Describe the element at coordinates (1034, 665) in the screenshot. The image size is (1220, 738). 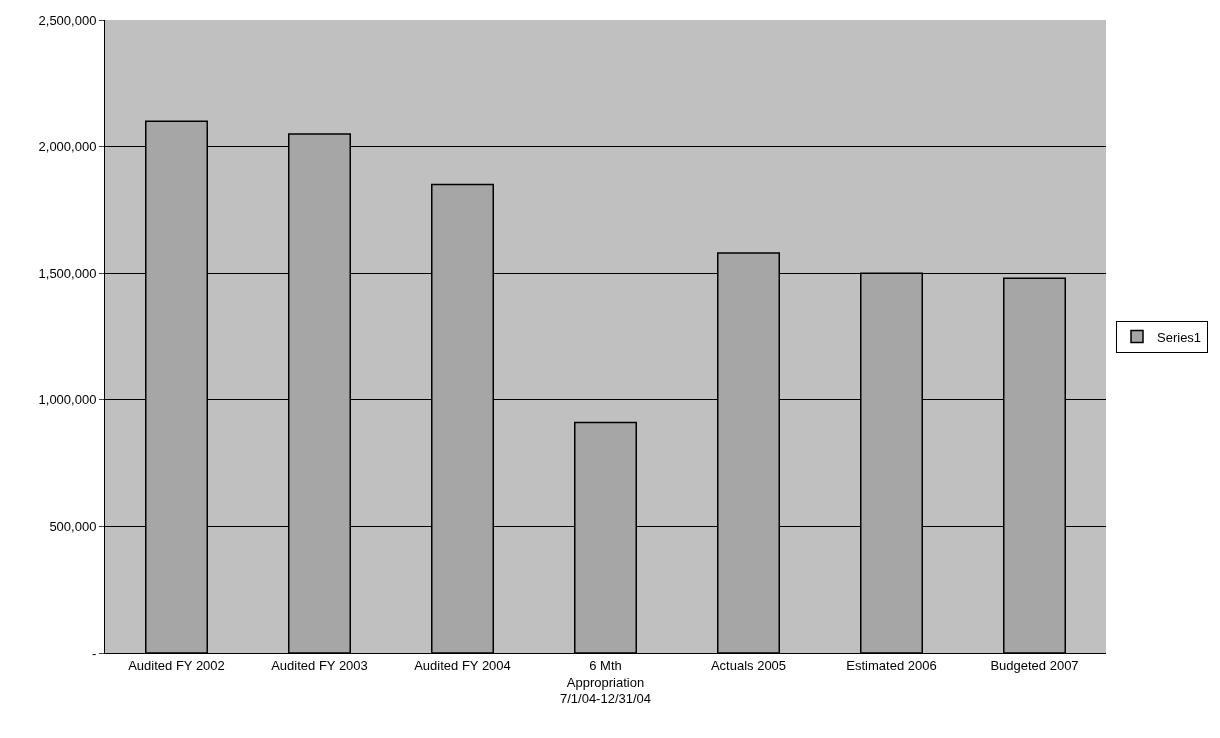
I see `x-tick-label: Budgeted 2007` at that location.